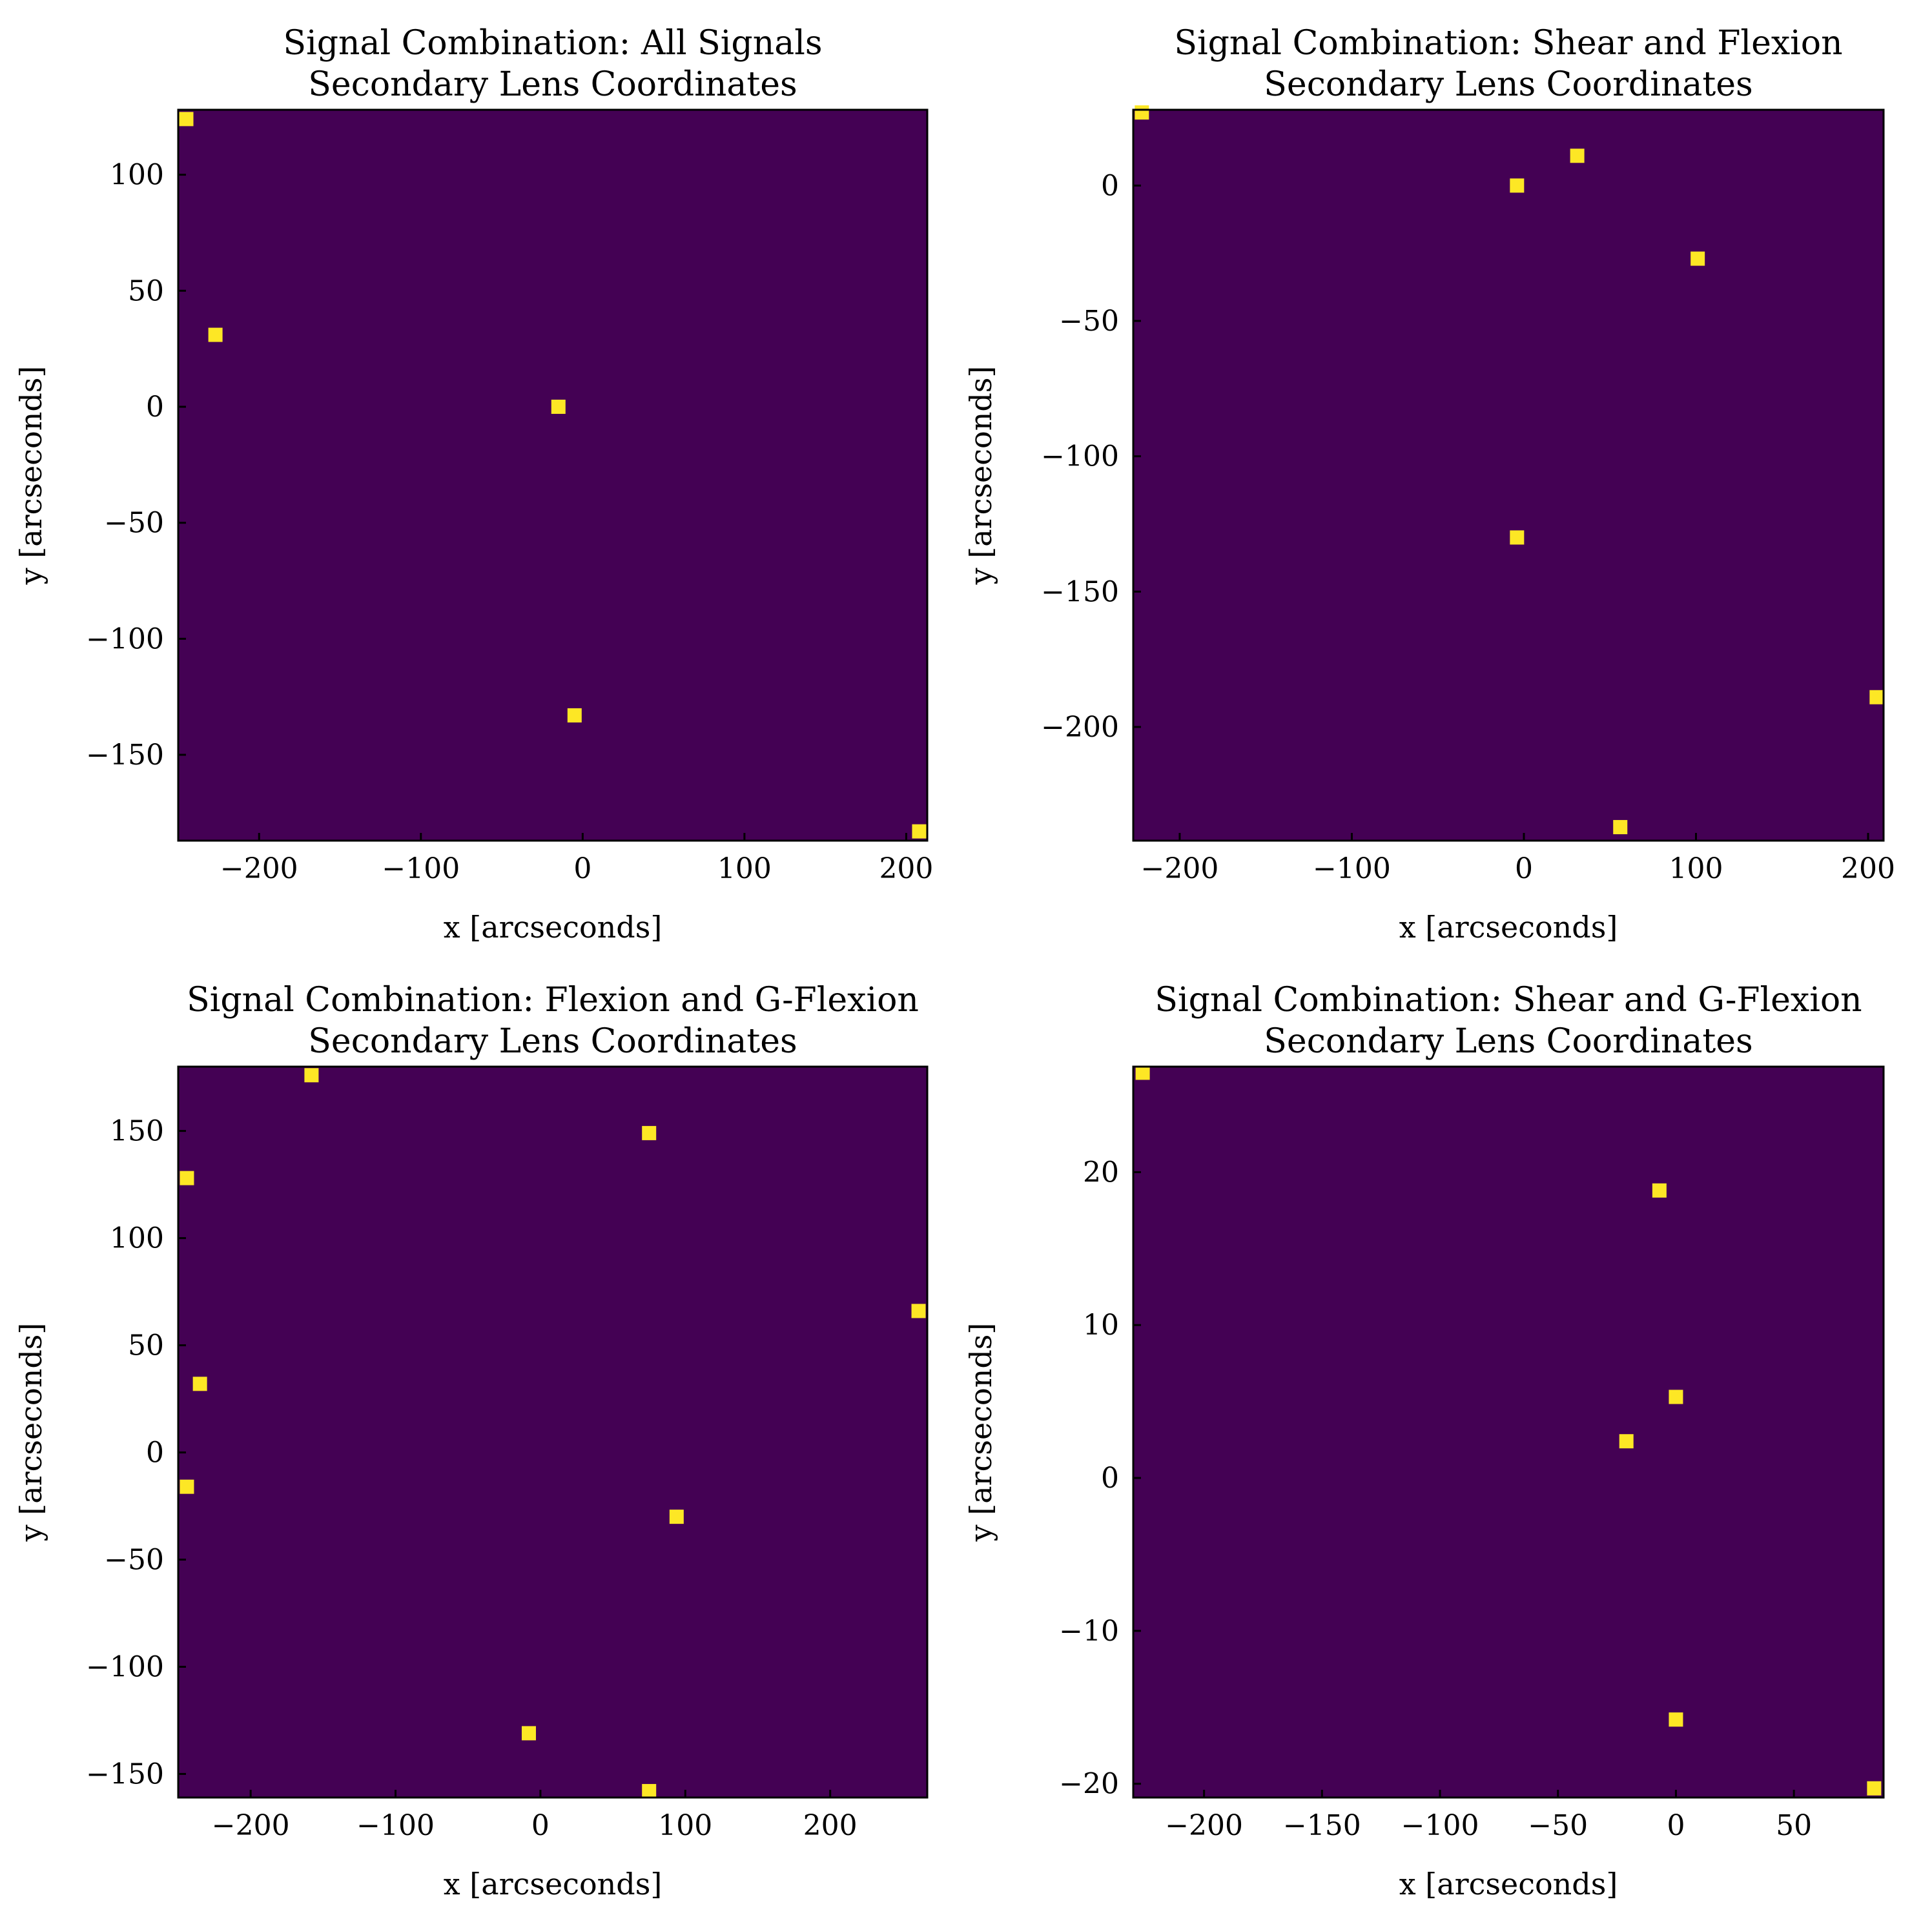  I want to click on y-tick-label: 10, so click(1101, 1325).